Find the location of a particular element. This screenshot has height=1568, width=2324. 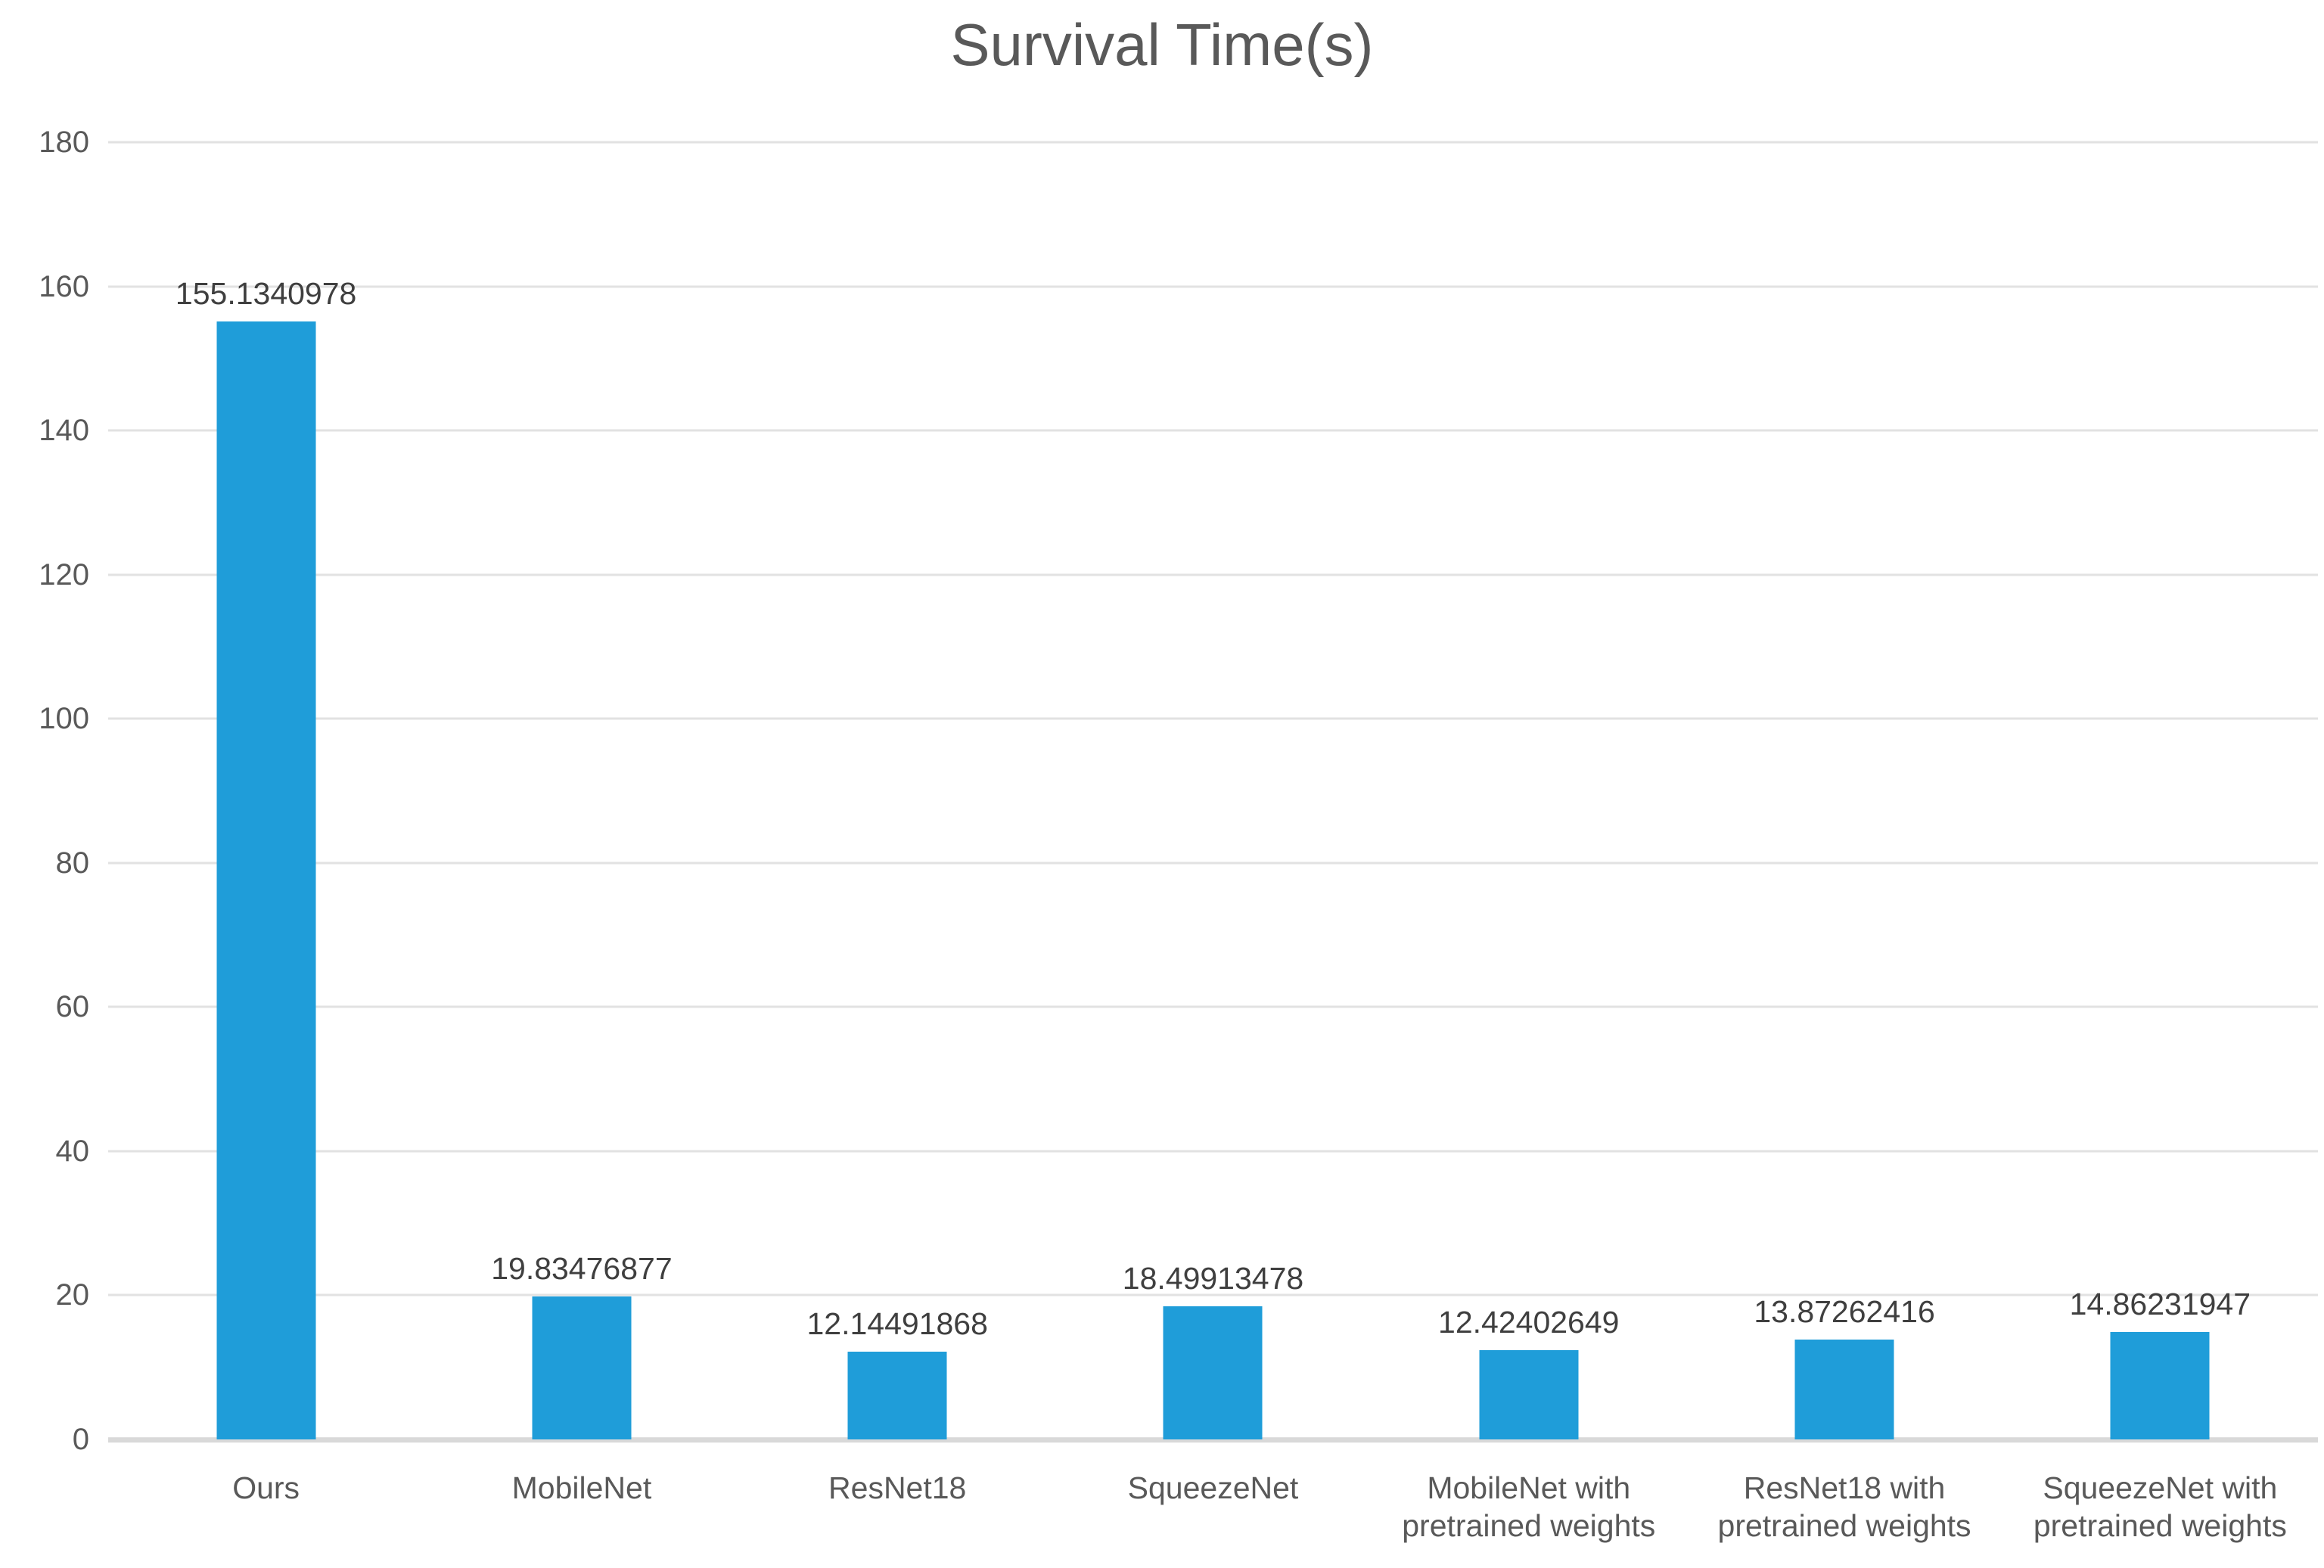

category-label: Ours is located at coordinates (266, 1488).